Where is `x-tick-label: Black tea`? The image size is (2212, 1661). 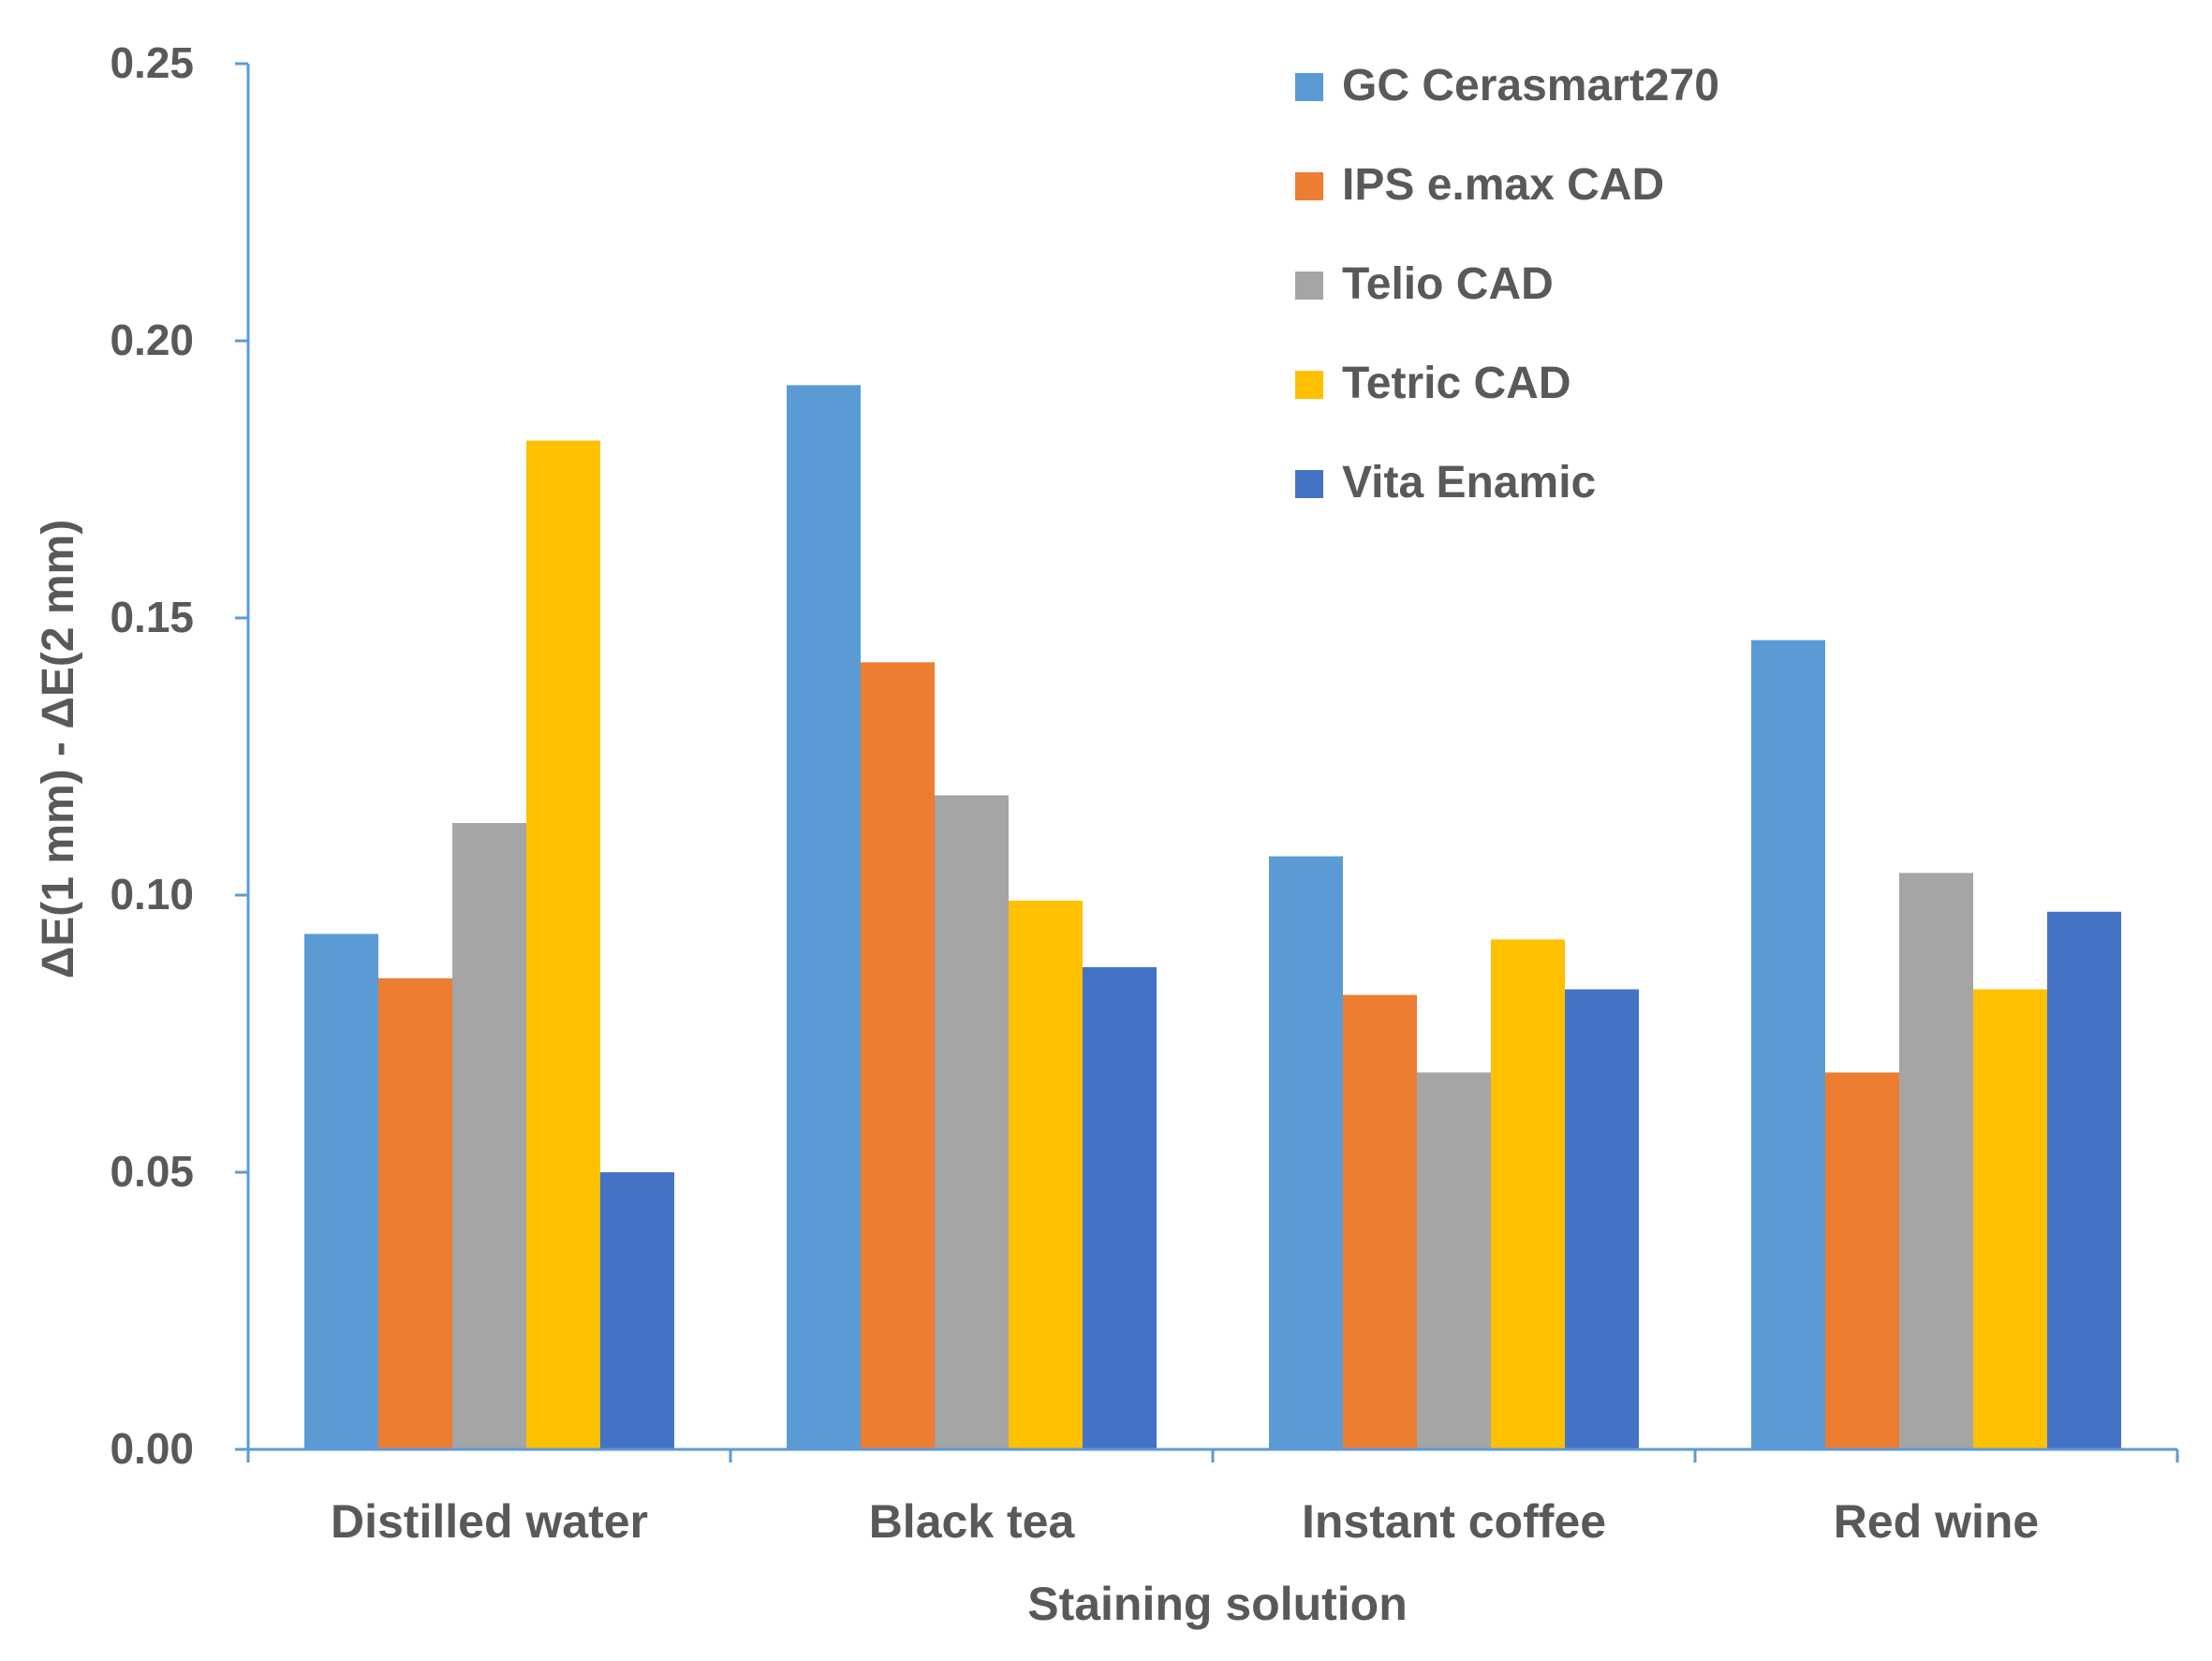 x-tick-label: Black tea is located at coordinates (972, 1521).